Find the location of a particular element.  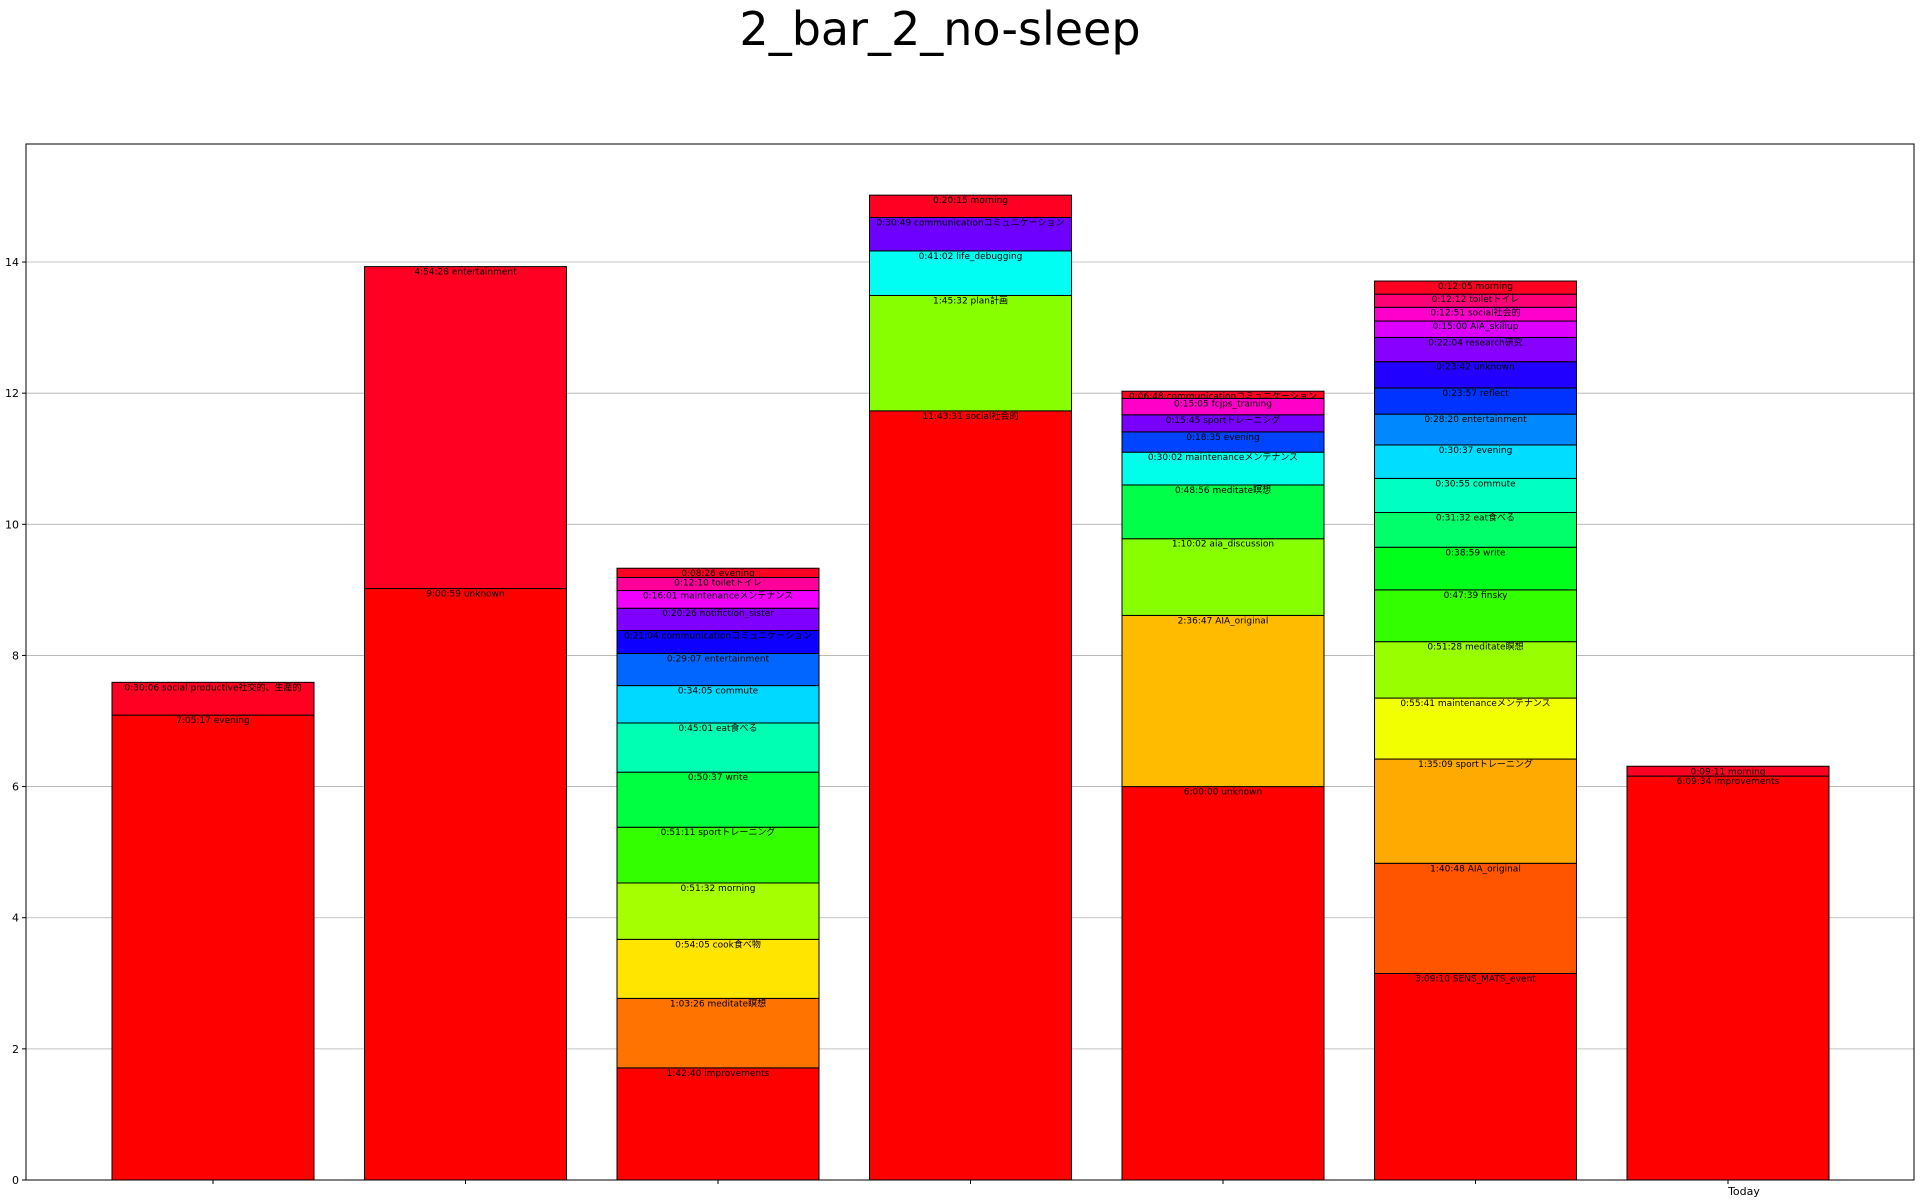

bar-segment-label: 0:21:04 communicationコミュニケーション is located at coordinates (718, 636).